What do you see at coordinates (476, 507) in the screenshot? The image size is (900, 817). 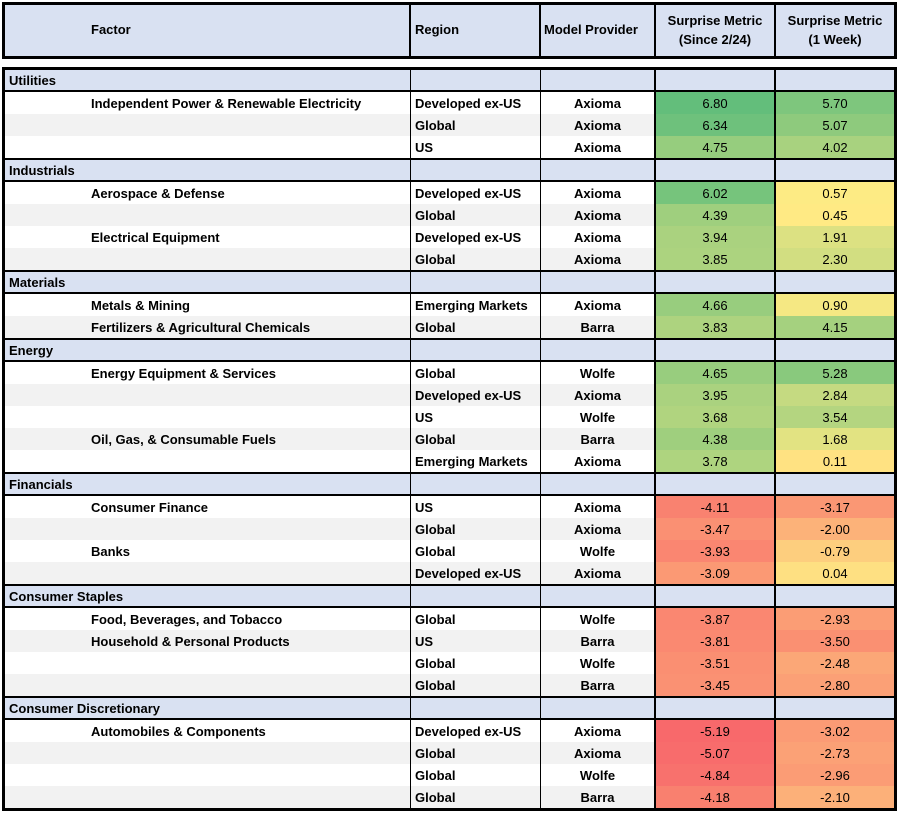 I see `region-cell: US` at bounding box center [476, 507].